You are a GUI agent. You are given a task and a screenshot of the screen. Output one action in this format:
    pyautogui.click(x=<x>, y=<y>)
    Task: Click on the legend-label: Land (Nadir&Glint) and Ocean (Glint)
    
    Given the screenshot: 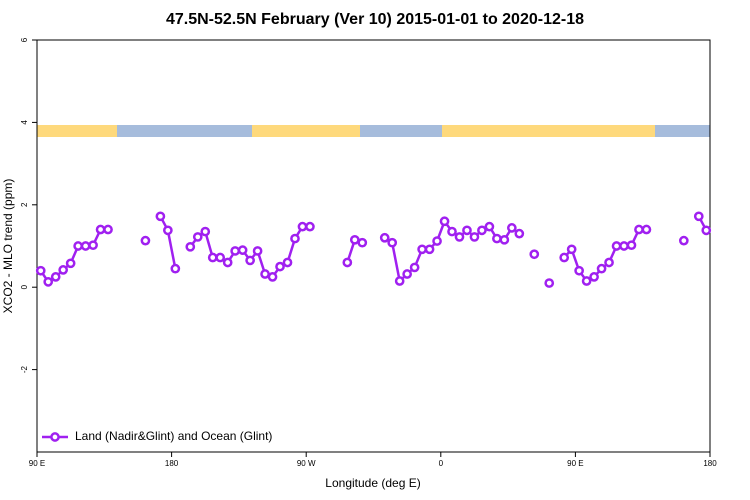 What is the action you would take?
    pyautogui.click(x=173, y=436)
    